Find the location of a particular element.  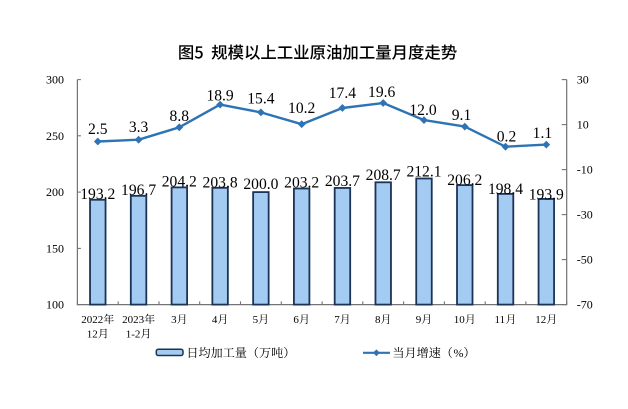

svg-text: 2.5 is located at coordinates (98, 129).